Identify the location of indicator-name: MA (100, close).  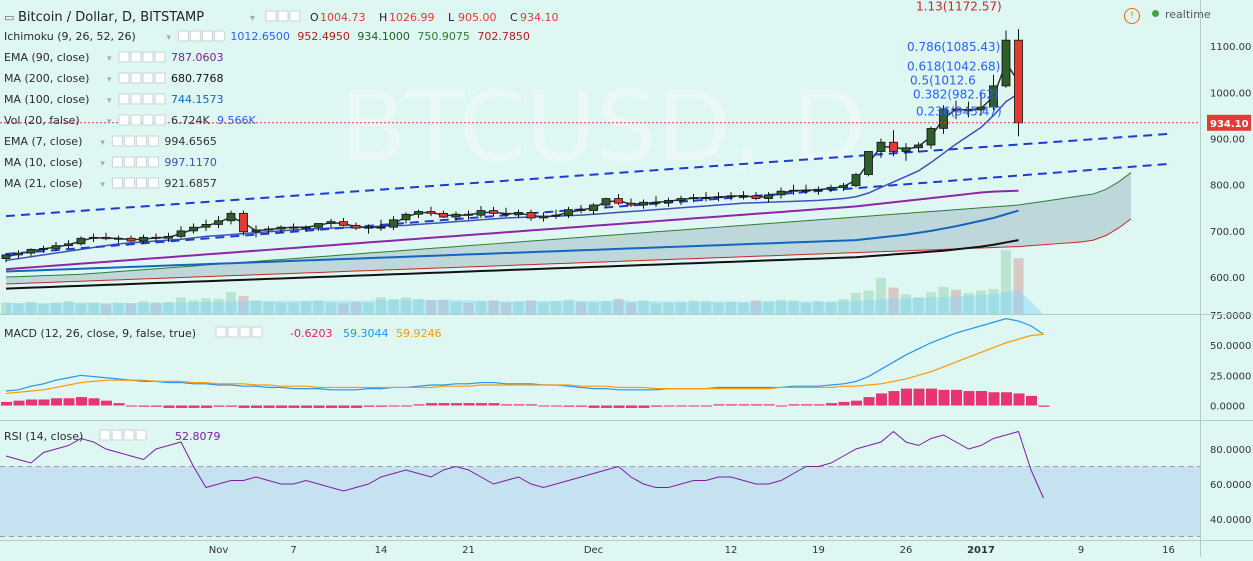
(46, 99).